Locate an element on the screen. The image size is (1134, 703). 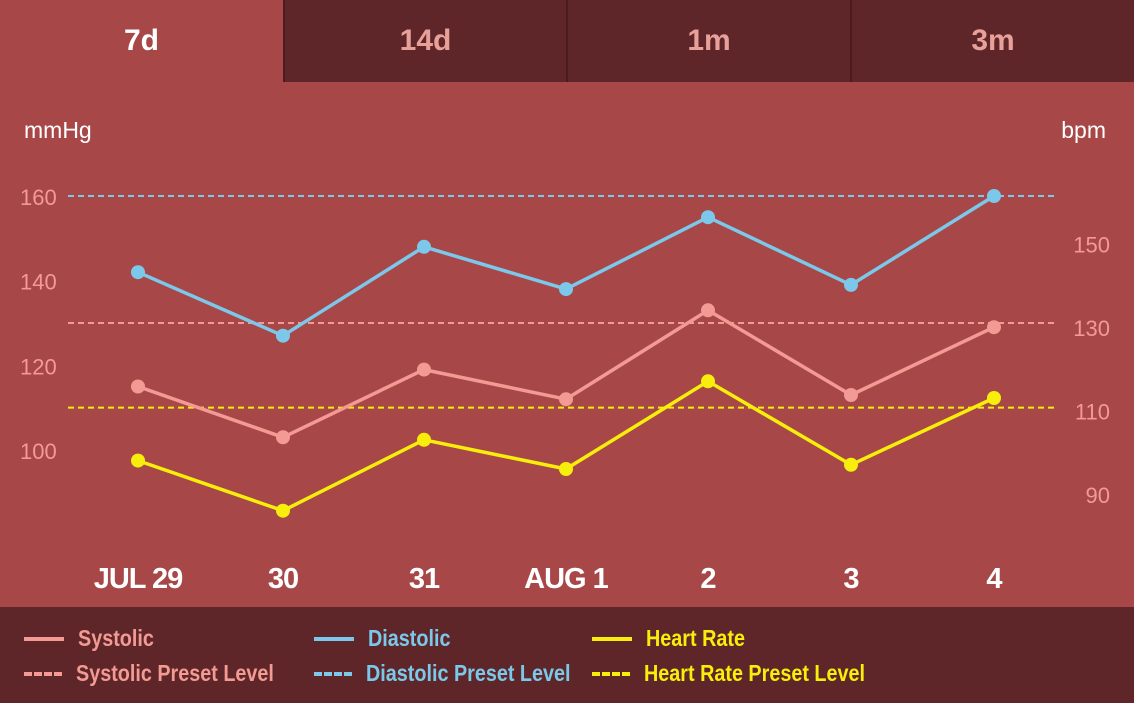
legend-swatch-systolic-preset is located at coordinates (43, 673).